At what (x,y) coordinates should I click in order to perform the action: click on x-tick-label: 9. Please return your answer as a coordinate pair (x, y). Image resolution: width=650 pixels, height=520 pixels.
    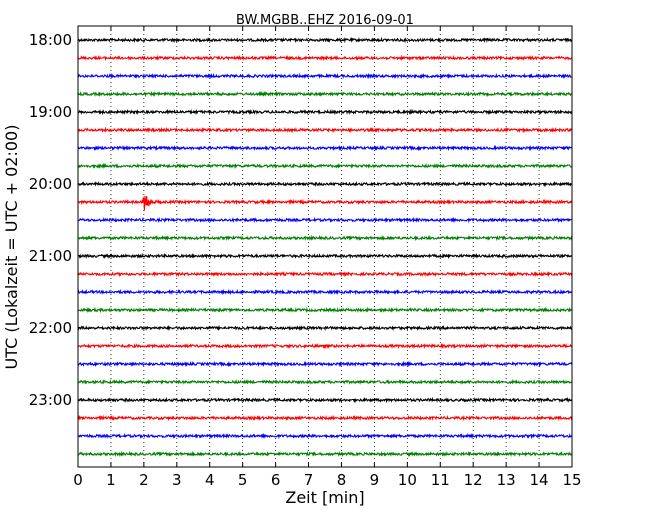
    Looking at the image, I should click on (375, 480).